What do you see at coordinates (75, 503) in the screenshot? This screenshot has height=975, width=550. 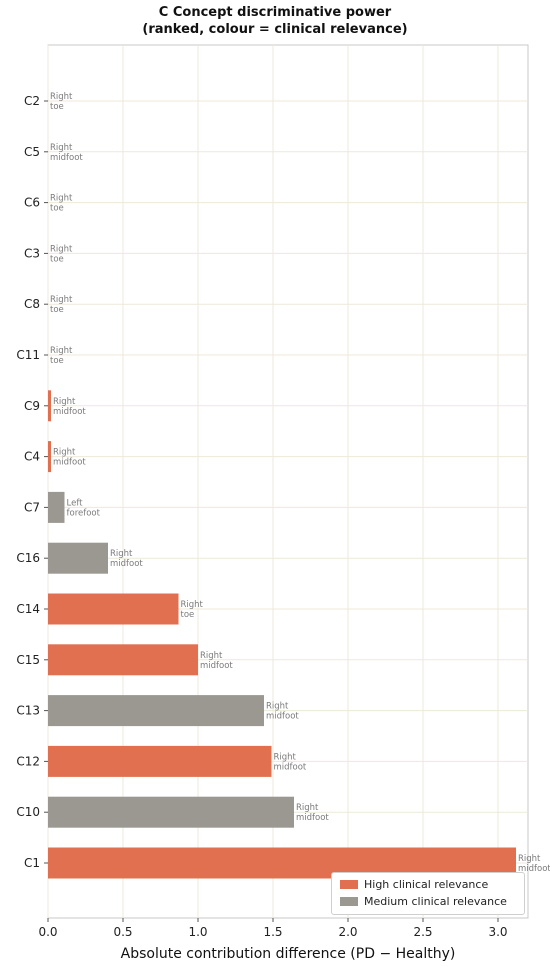 I see `bar-annotation-line1: Left` at bounding box center [75, 503].